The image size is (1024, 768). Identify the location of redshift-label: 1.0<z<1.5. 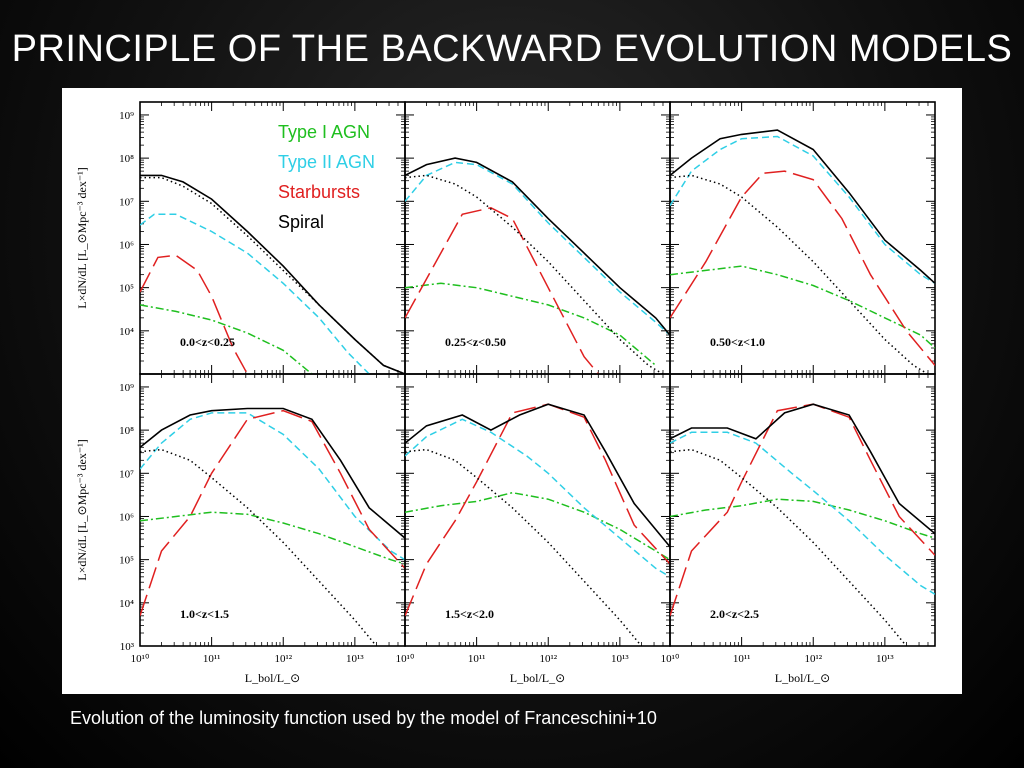
(204, 614).